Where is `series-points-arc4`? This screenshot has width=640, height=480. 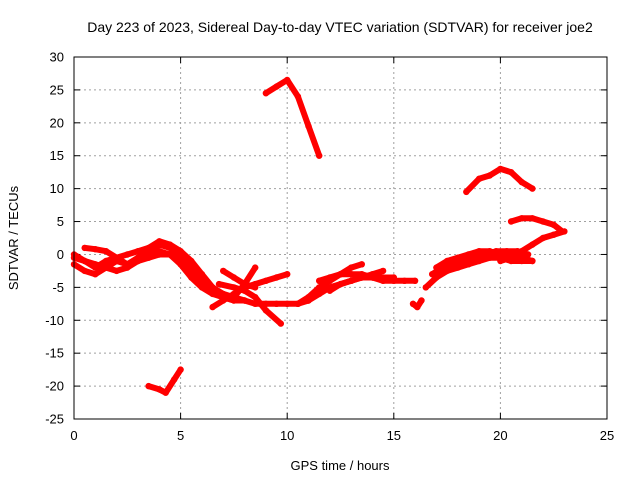 series-points-arc4 is located at coordinates (154, 272).